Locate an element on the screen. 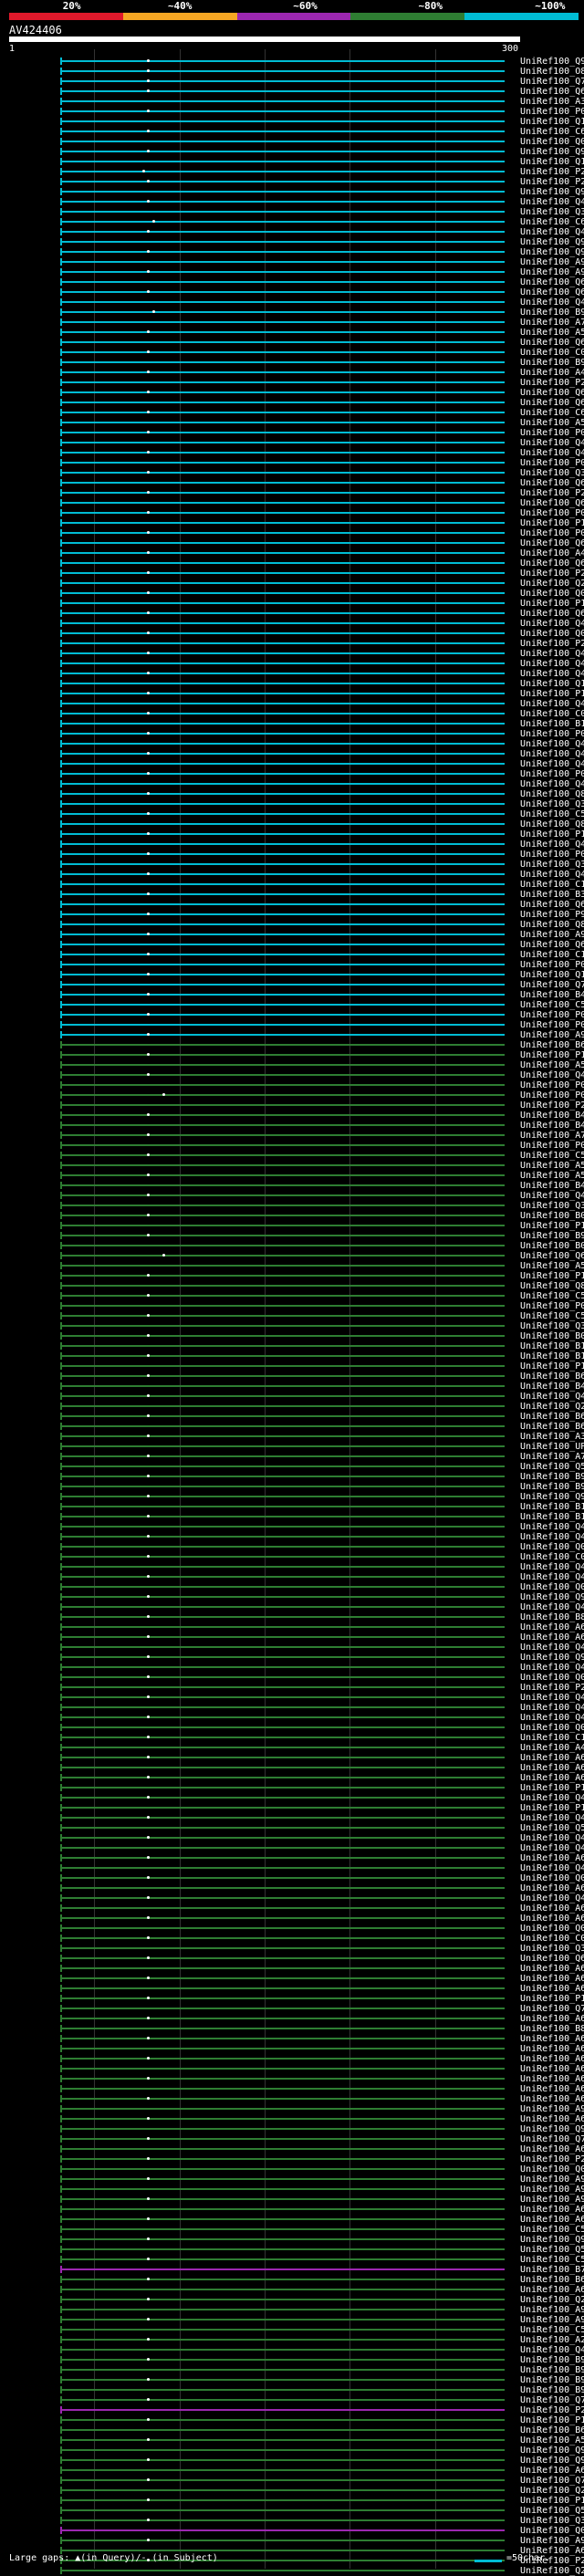  hit-label: UniRef100_C0PDV4 is located at coordinates (552, 1939).